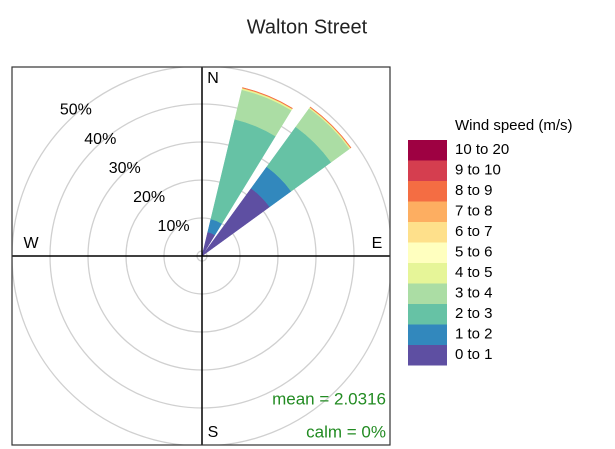  I want to click on annotation: mean = 2.0316, so click(329, 398).